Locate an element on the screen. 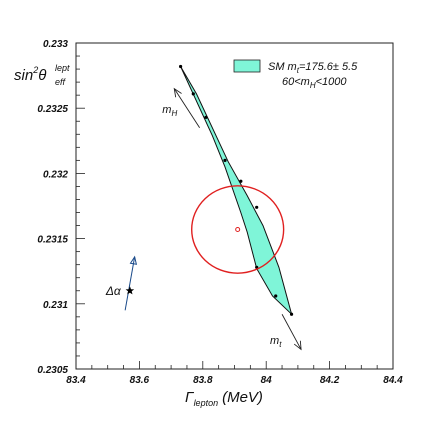 The width and height of the screenshot is (436, 436). y-tick-label: 0.232 is located at coordinates (55, 174).